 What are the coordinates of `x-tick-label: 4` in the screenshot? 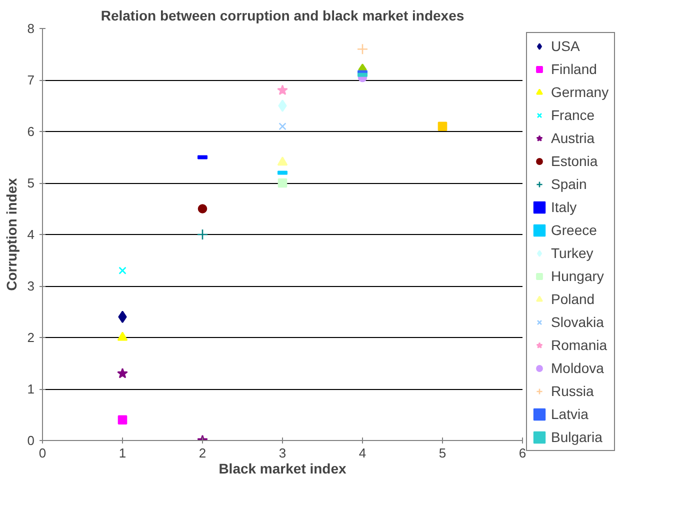 It's located at (362, 453).